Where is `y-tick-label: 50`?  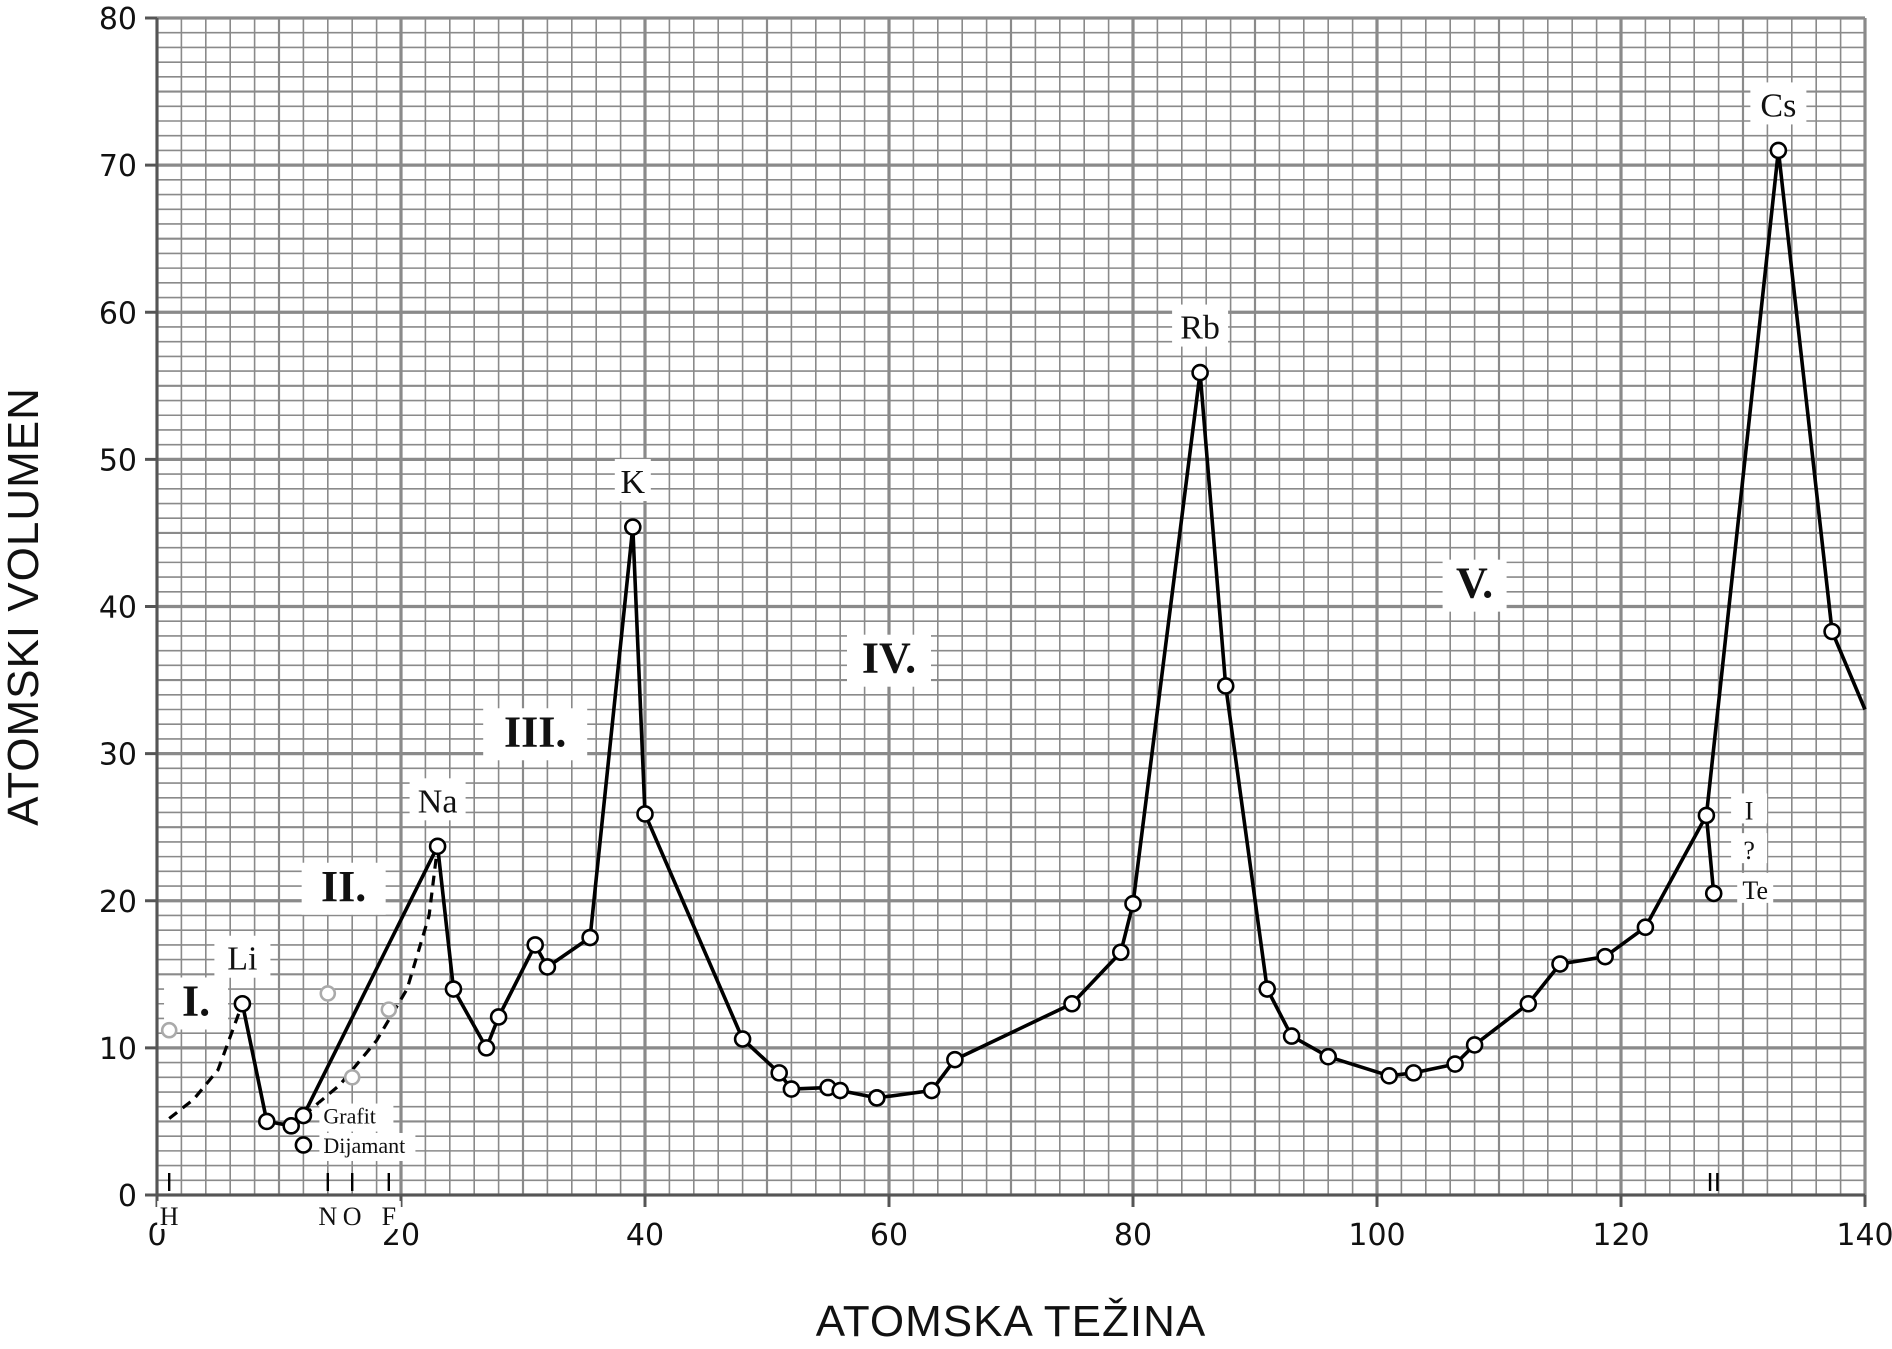 y-tick-label: 50 is located at coordinates (118, 460).